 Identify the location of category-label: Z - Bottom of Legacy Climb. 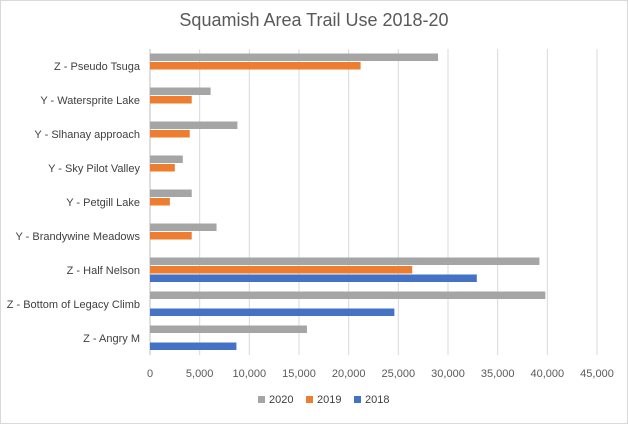
(73, 305).